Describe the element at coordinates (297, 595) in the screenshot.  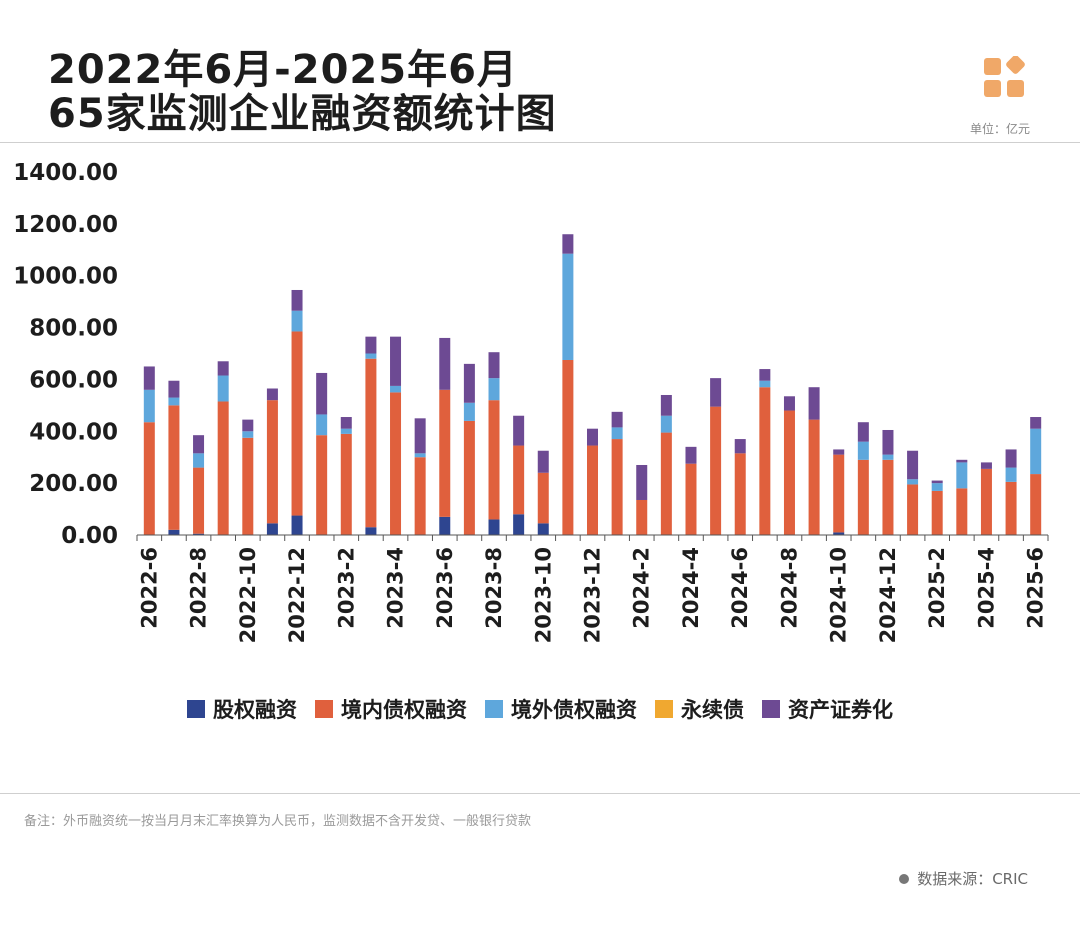
I see `x-tick-label: 2022-12` at that location.